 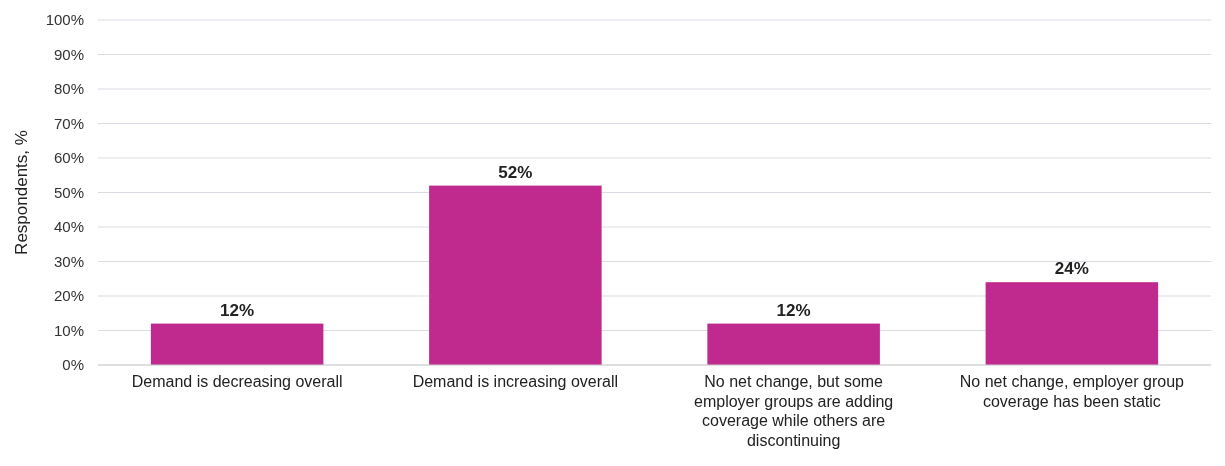 I want to click on y-tick-label: 90%, so click(x=68, y=54).